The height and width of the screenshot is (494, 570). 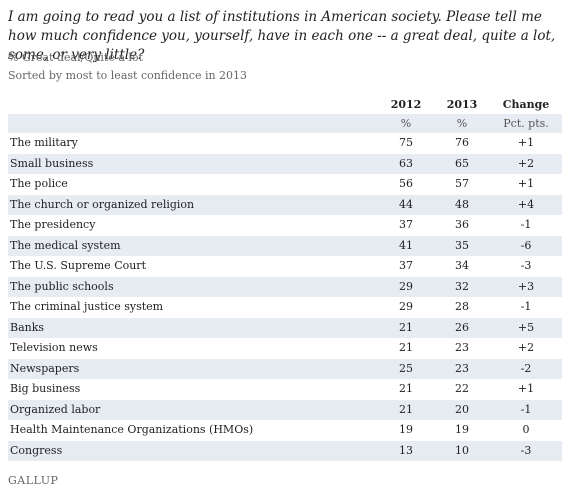 I want to click on table-row: The criminal justice system 29 28 -1, so click(x=285, y=307).